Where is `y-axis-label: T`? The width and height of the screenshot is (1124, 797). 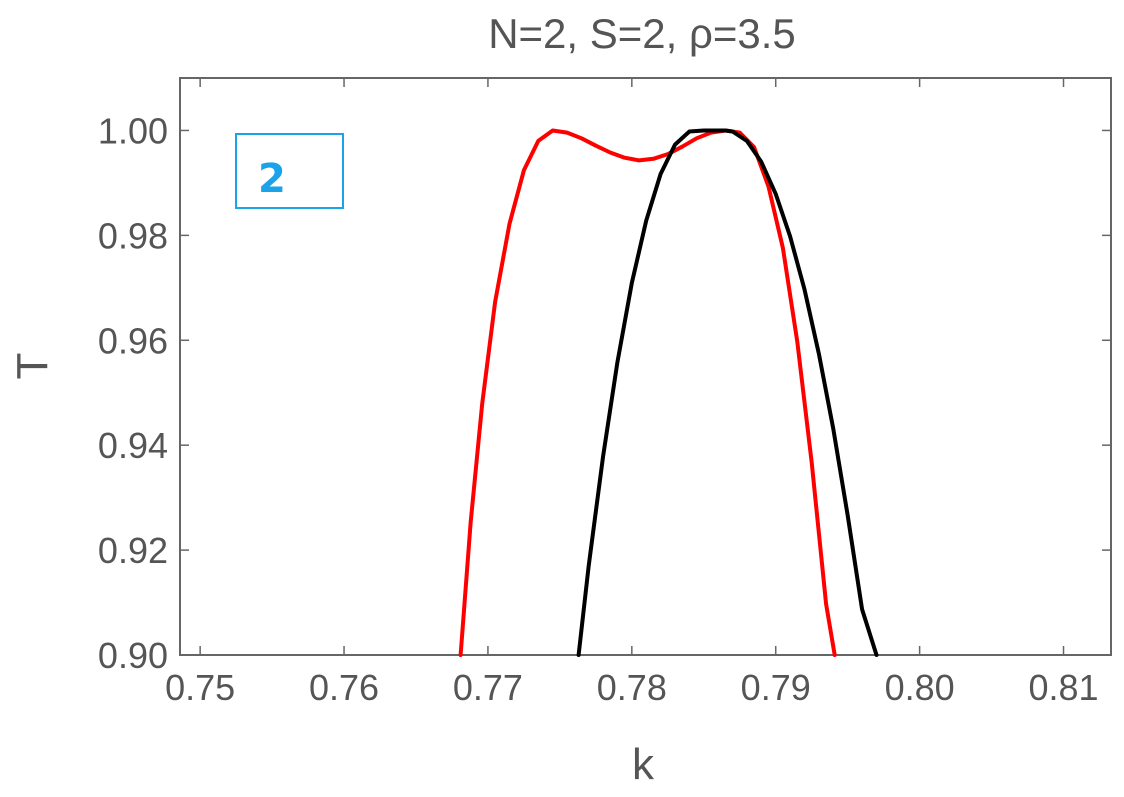 y-axis-label: T is located at coordinates (32, 366).